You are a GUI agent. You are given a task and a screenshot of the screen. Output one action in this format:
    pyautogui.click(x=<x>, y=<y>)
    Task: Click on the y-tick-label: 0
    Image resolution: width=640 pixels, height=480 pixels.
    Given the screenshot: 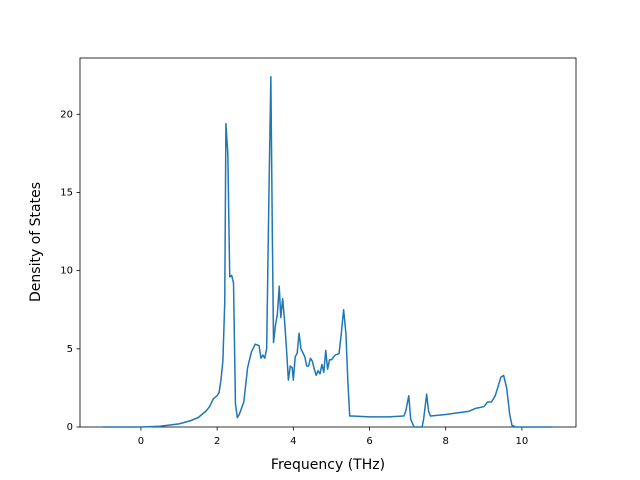 What is the action you would take?
    pyautogui.click(x=70, y=427)
    